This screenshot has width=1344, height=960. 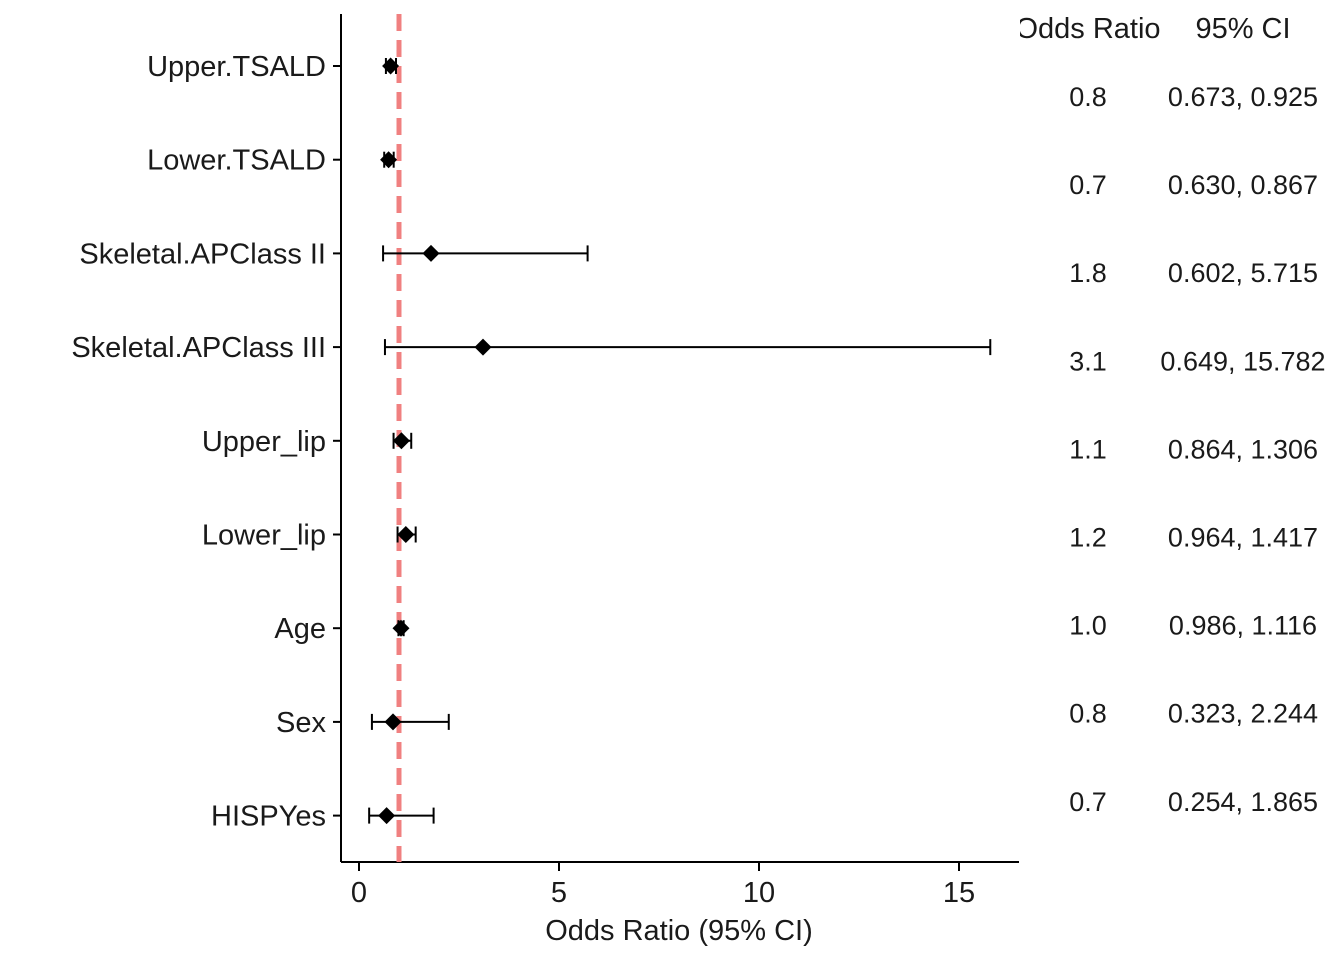 What do you see at coordinates (1243, 273) in the screenshot?
I see `ci-value: 0.602, 5.715` at bounding box center [1243, 273].